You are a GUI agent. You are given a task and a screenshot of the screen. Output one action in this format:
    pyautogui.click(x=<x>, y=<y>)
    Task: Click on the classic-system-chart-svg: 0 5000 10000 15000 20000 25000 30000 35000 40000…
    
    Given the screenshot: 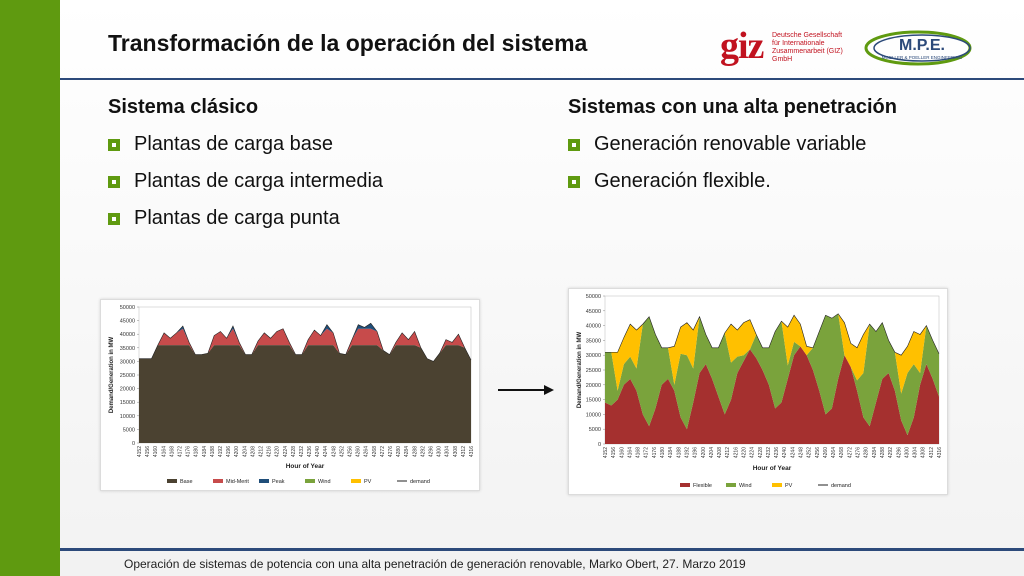 What is the action you would take?
    pyautogui.click(x=292, y=395)
    